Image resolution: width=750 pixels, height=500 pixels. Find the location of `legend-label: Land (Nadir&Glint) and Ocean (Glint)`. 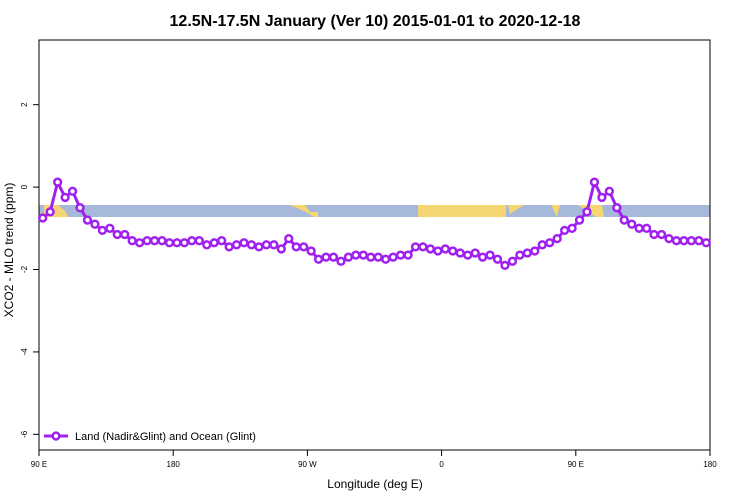

legend-label: Land (Nadir&Glint) and Ocean (Glint) is located at coordinates (165, 437).